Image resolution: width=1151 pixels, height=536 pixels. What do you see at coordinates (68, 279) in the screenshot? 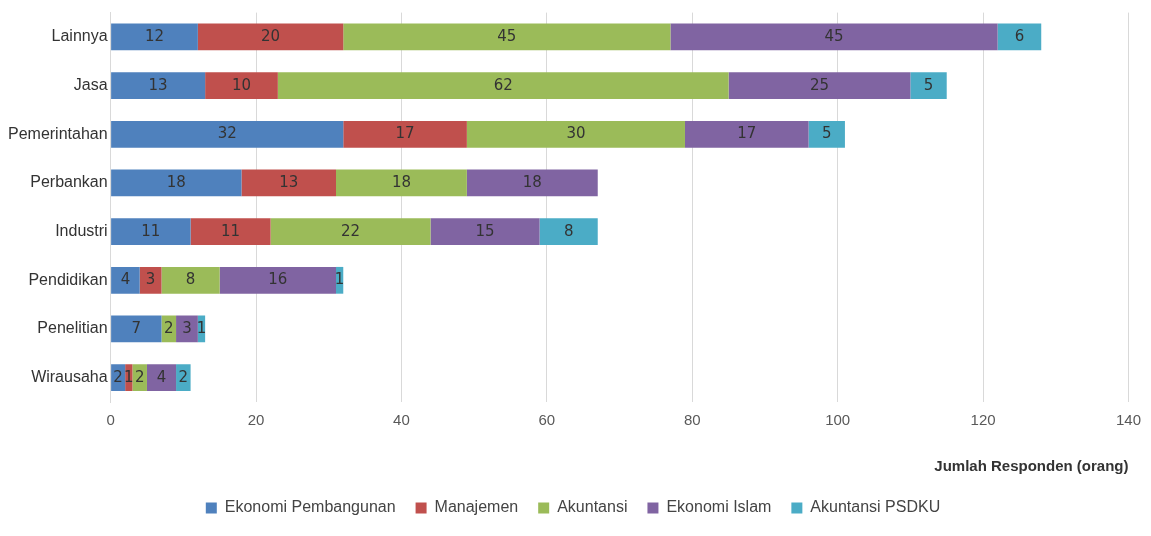
I see `y-tick-label: Pendidikan` at bounding box center [68, 279].